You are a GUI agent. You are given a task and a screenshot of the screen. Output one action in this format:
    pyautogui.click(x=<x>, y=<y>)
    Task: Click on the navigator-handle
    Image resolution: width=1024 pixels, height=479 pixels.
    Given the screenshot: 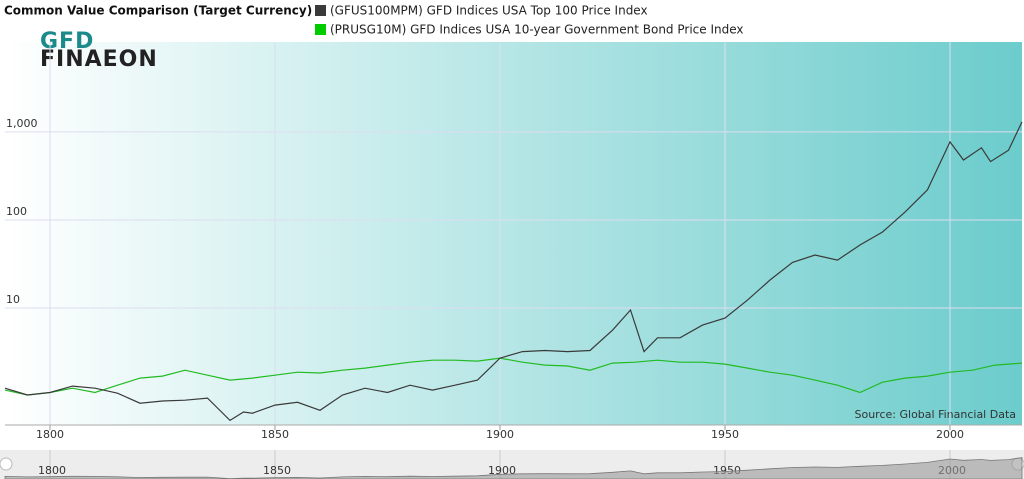 What is the action you would take?
    pyautogui.click(x=6, y=464)
    